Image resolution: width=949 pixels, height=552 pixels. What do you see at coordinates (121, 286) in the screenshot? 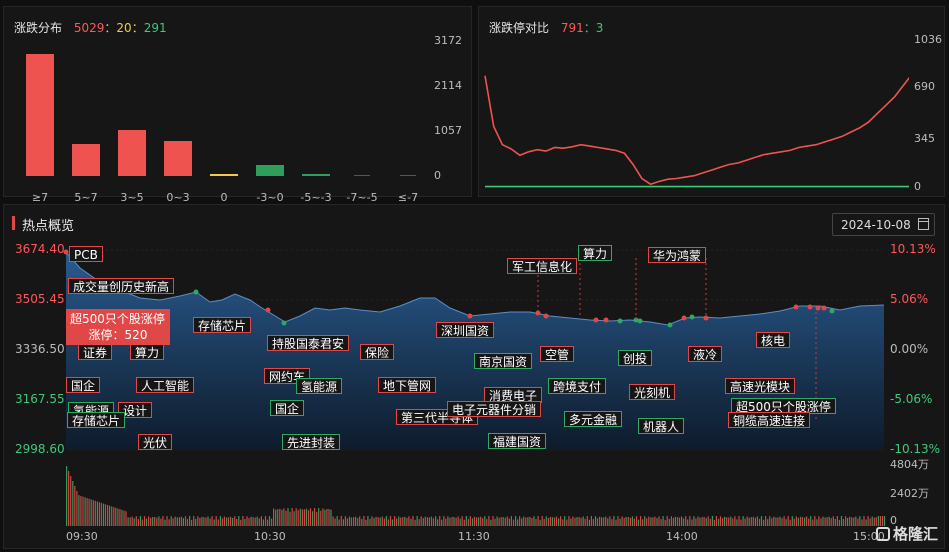
I see `hot-tag: 成交量创历史新高` at bounding box center [121, 286].